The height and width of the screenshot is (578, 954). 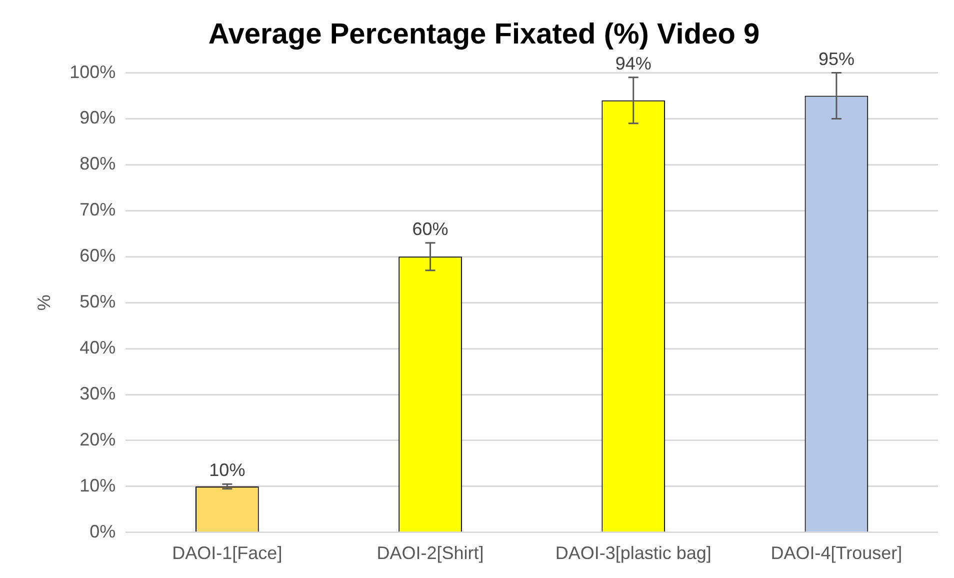 What do you see at coordinates (98, 439) in the screenshot?
I see `y-tick-label: 20%` at bounding box center [98, 439].